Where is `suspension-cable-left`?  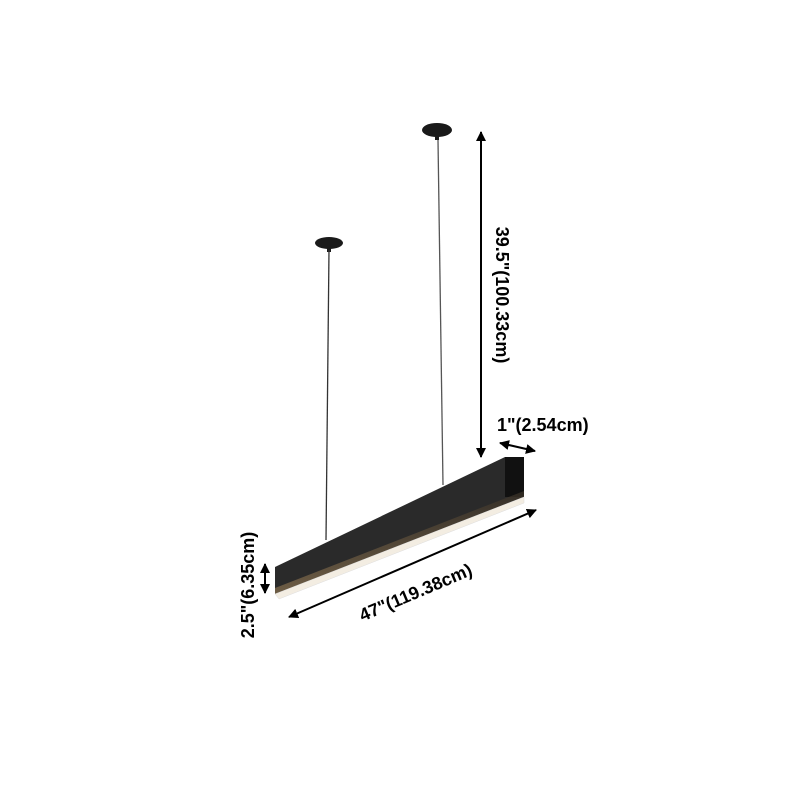
suspension-cable-left is located at coordinates (327, 395).